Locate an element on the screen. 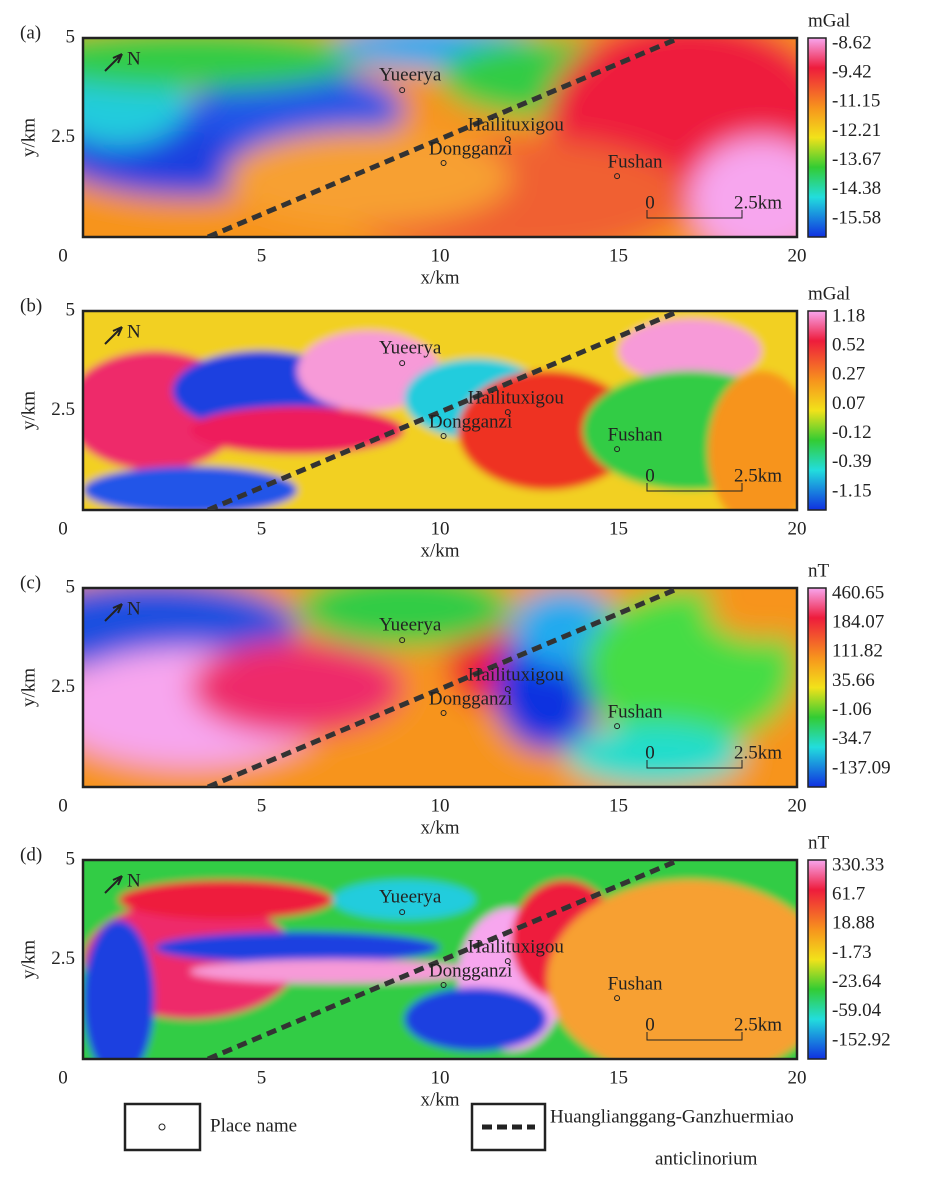 This screenshot has width=930, height=1182. colorbar-tick-label: 0.27 is located at coordinates (848, 374).